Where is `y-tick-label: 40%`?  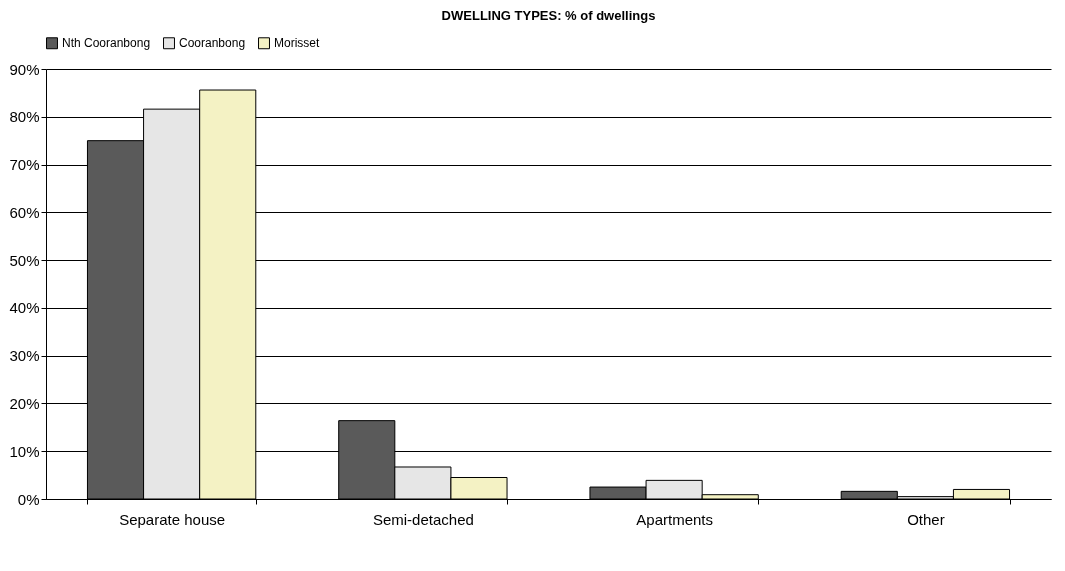
y-tick-label: 40% is located at coordinates (24, 308).